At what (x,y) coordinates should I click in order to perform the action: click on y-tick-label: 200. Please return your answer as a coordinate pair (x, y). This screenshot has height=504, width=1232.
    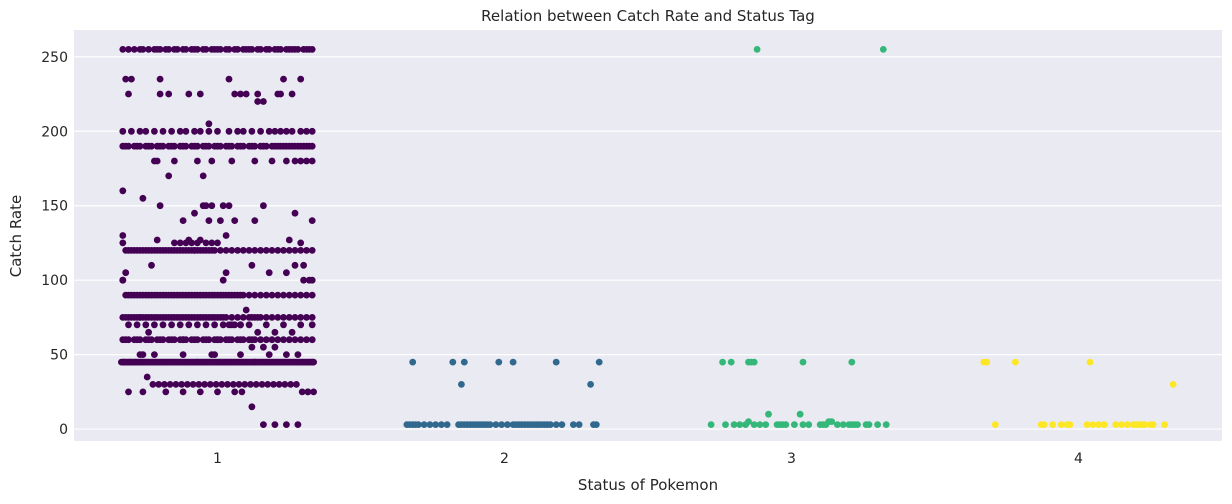
    Looking at the image, I should click on (54, 132).